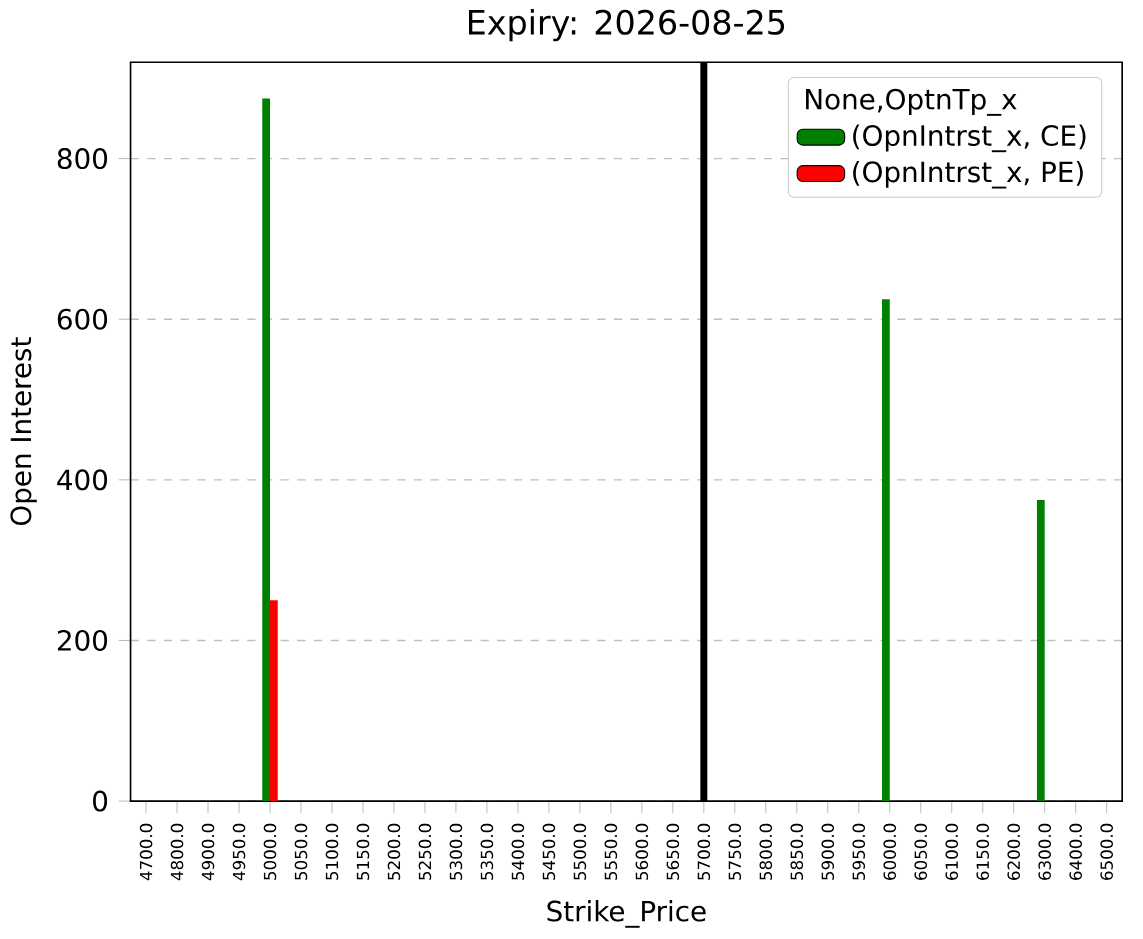 The height and width of the screenshot is (939, 1143). What do you see at coordinates (146, 852) in the screenshot?
I see `x-tick-label: 4700.0` at bounding box center [146, 852].